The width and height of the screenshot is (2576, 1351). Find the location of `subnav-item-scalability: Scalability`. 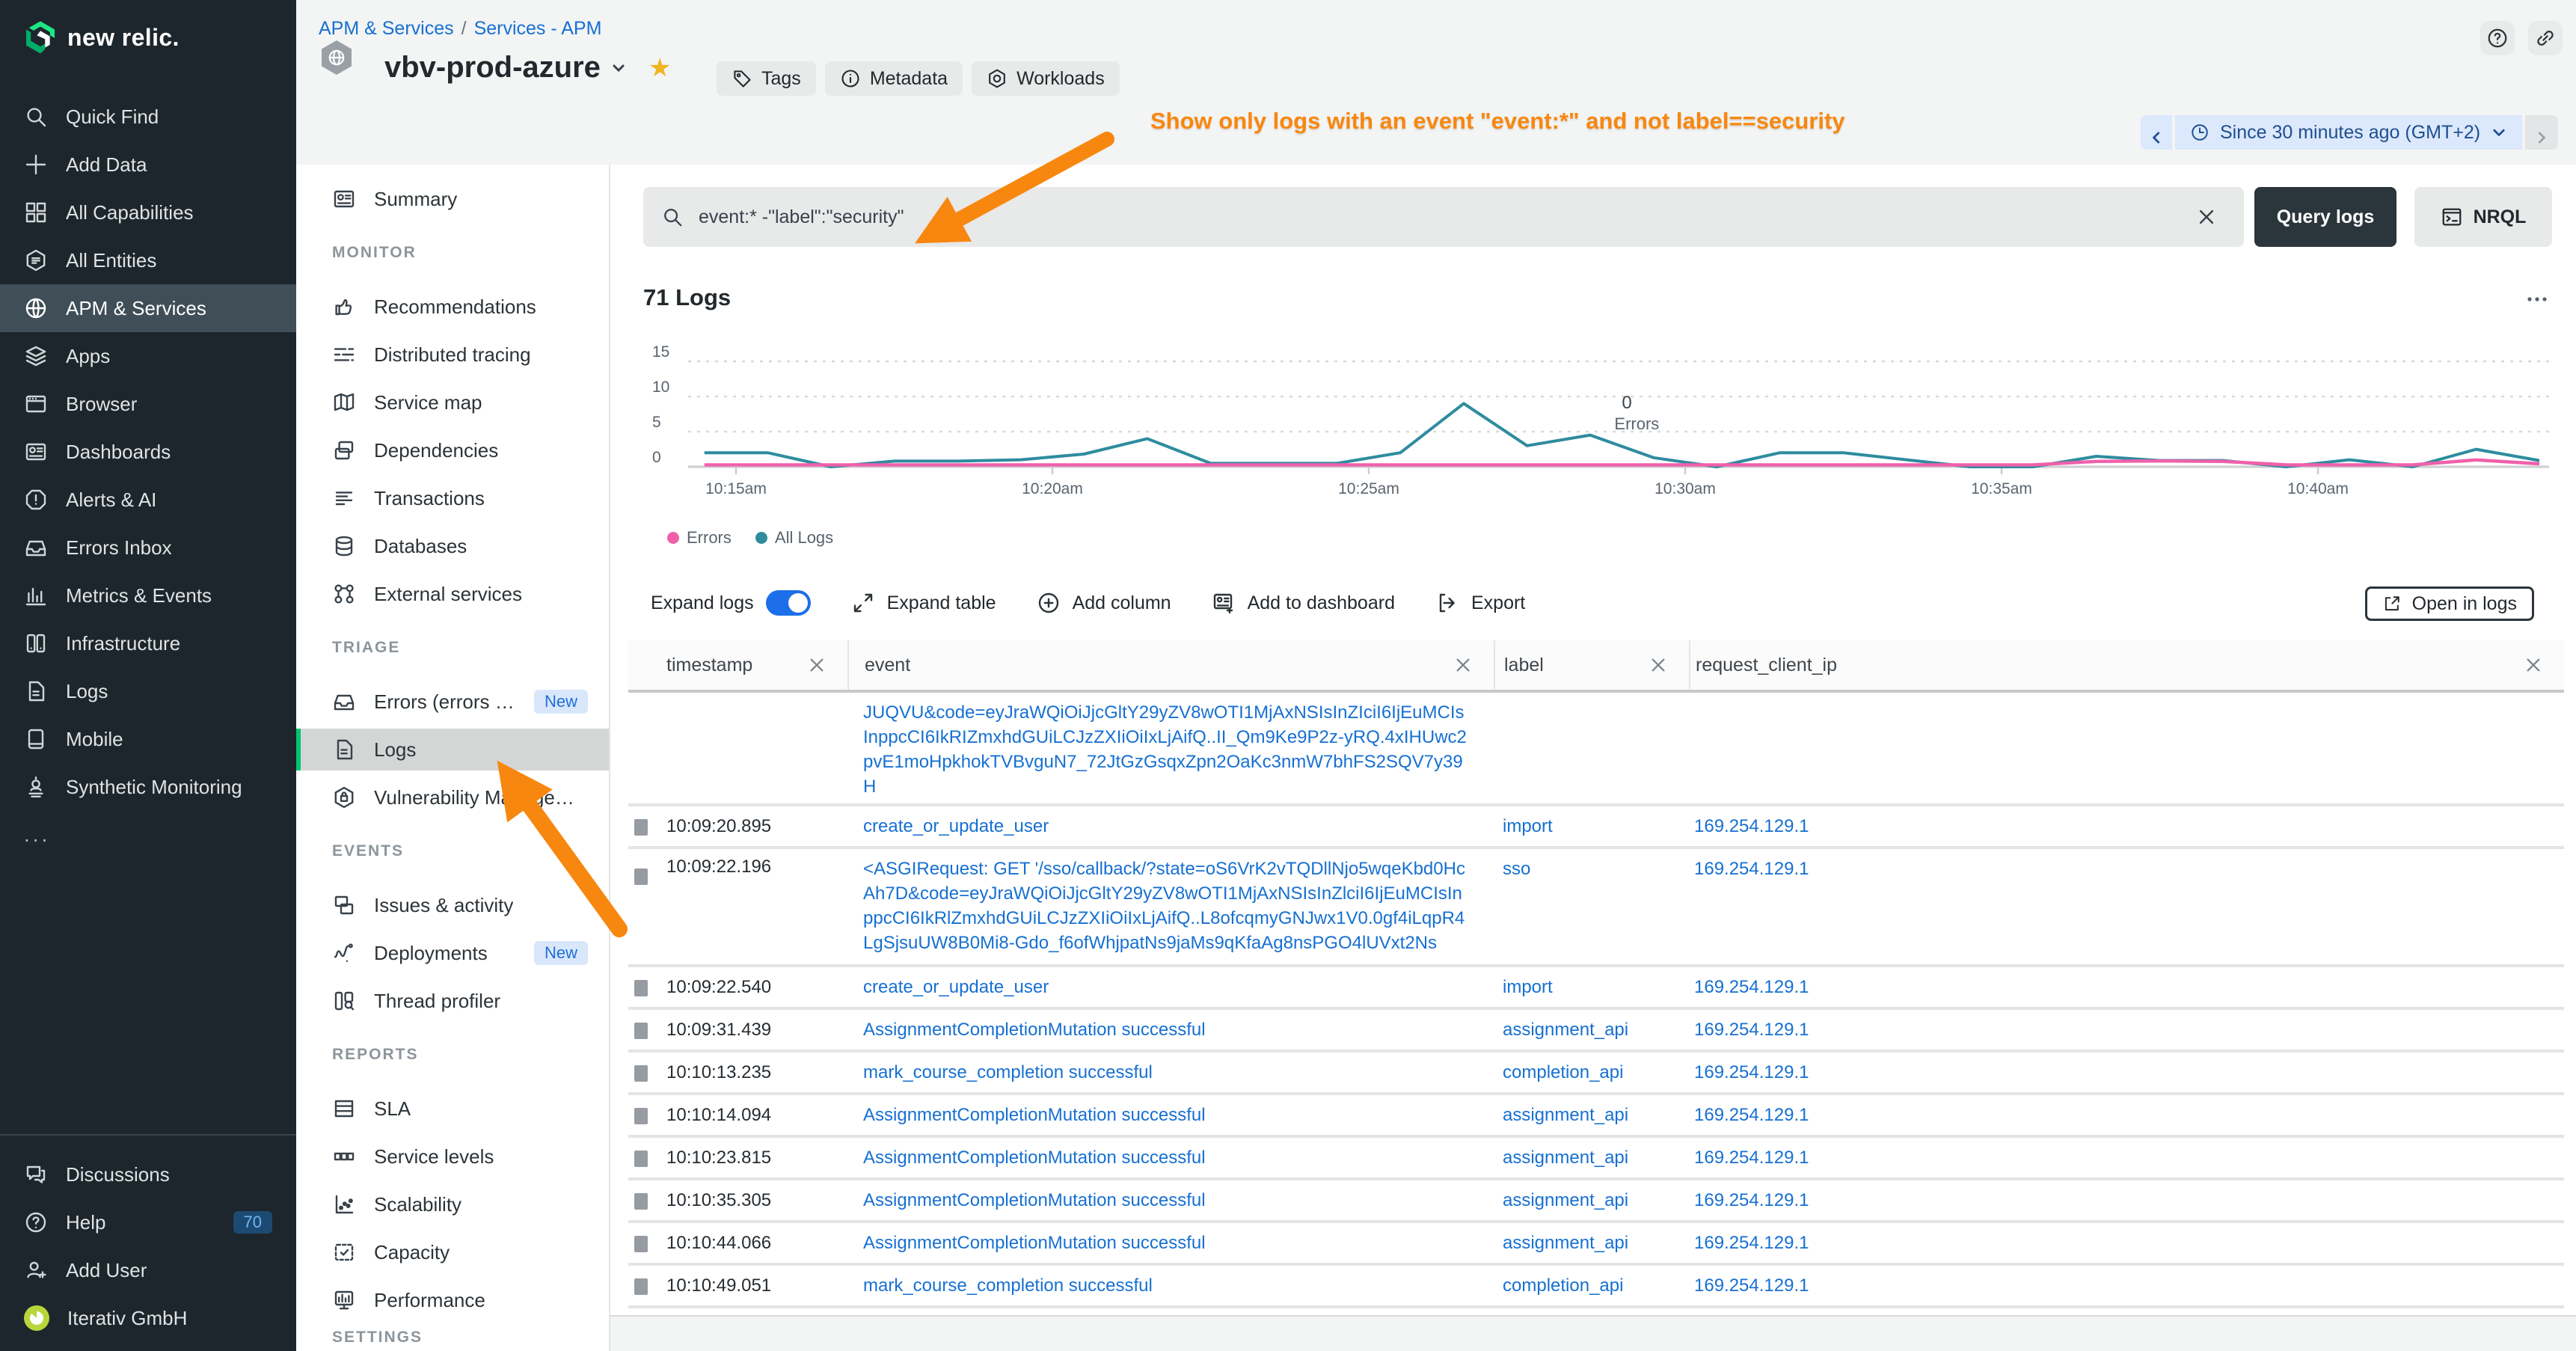

subnav-item-scalability: Scalability is located at coordinates (452, 1204).